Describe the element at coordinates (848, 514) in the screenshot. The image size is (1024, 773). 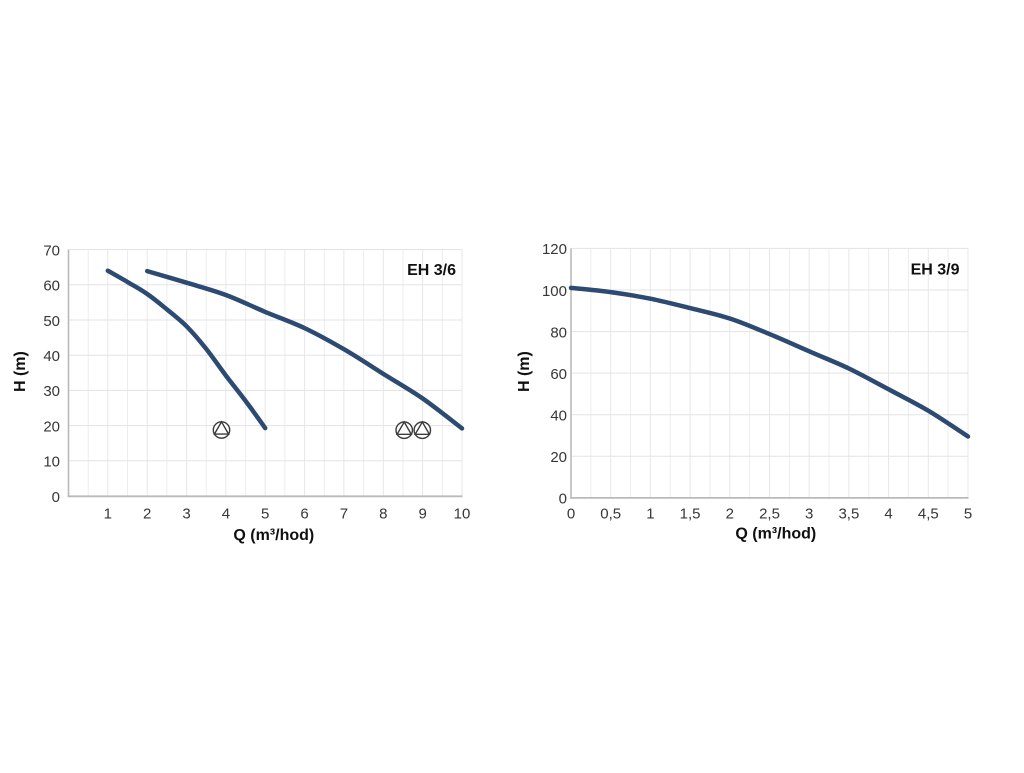
I see `svg-text: 3,5` at that location.